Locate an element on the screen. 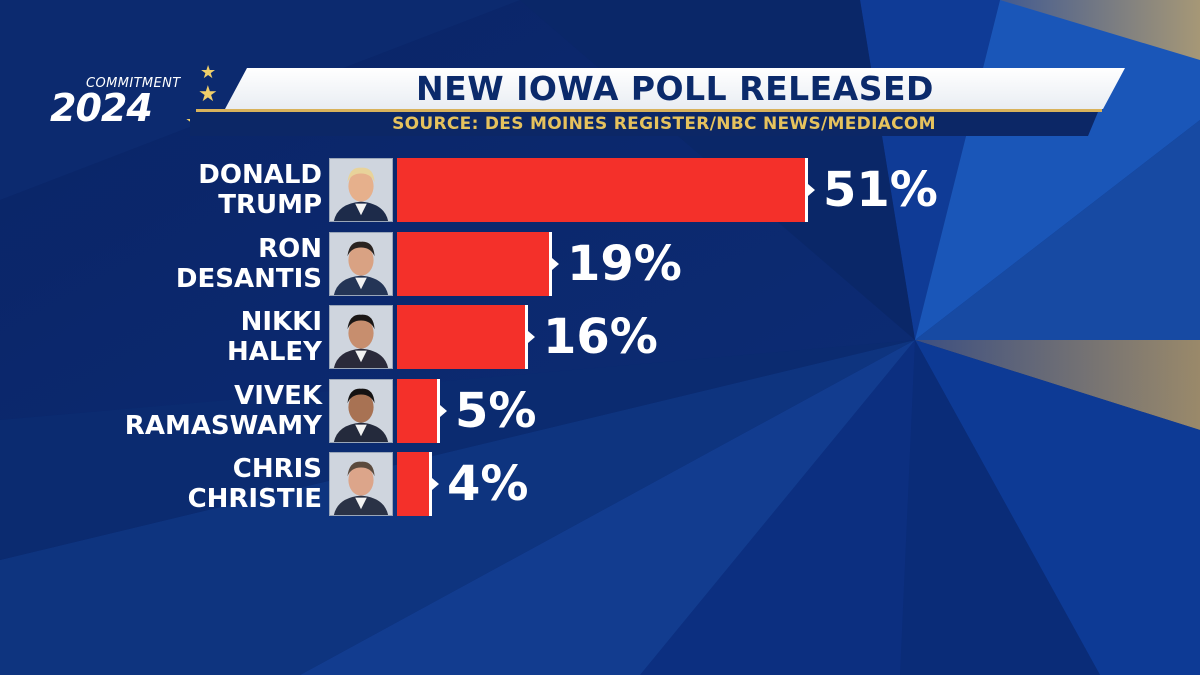  candidate-first-name: CHRIS is located at coordinates (277, 469).